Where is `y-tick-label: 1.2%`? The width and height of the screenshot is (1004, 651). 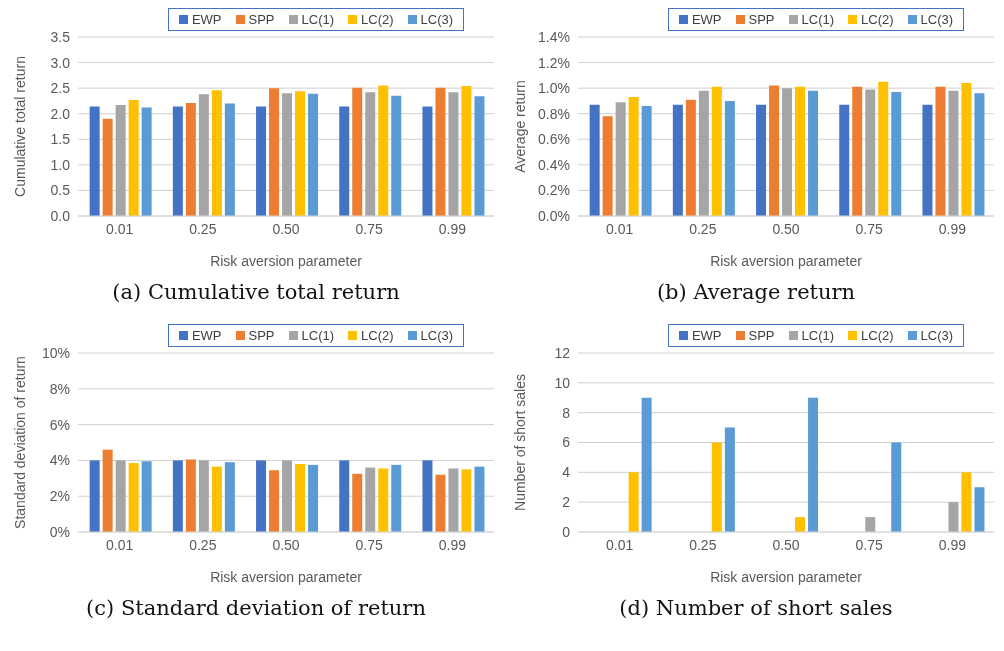
y-tick-label: 1.2% is located at coordinates (554, 62).